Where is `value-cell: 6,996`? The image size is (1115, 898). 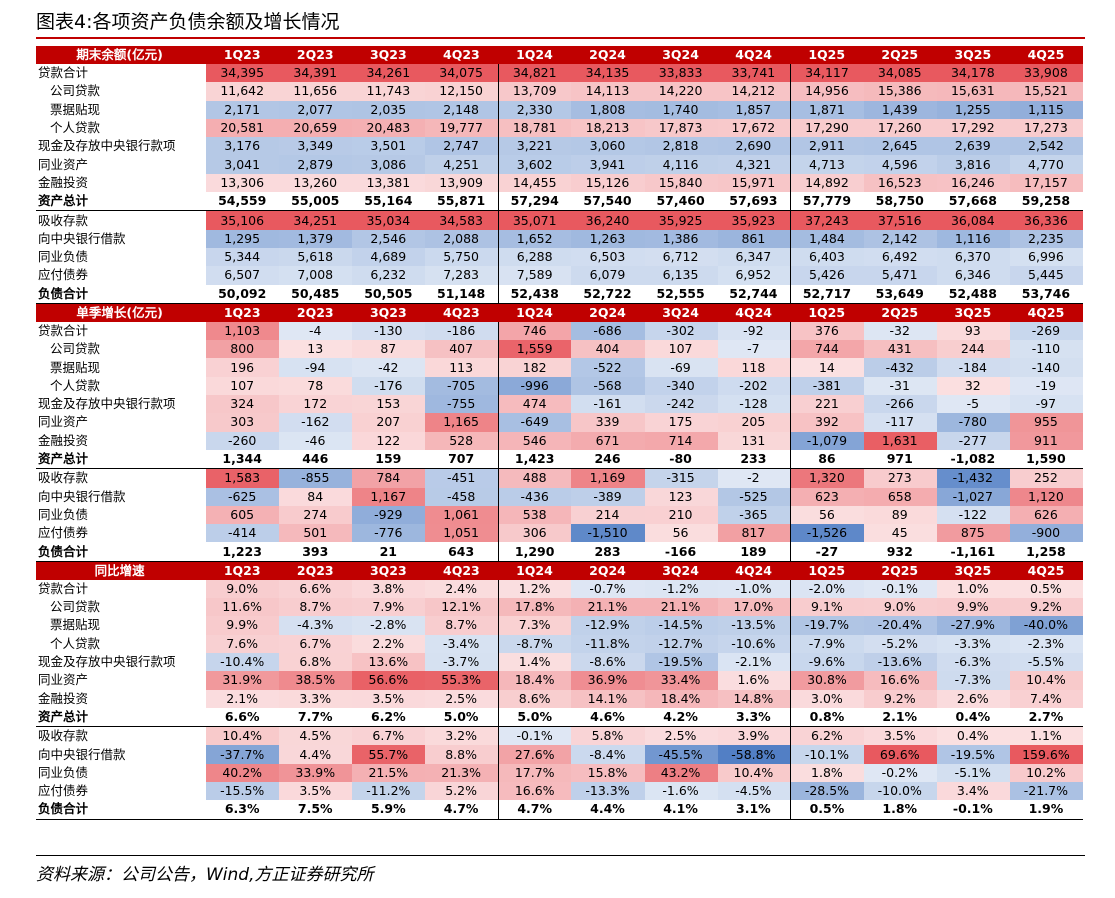
value-cell: 6,996 is located at coordinates (1046, 257).